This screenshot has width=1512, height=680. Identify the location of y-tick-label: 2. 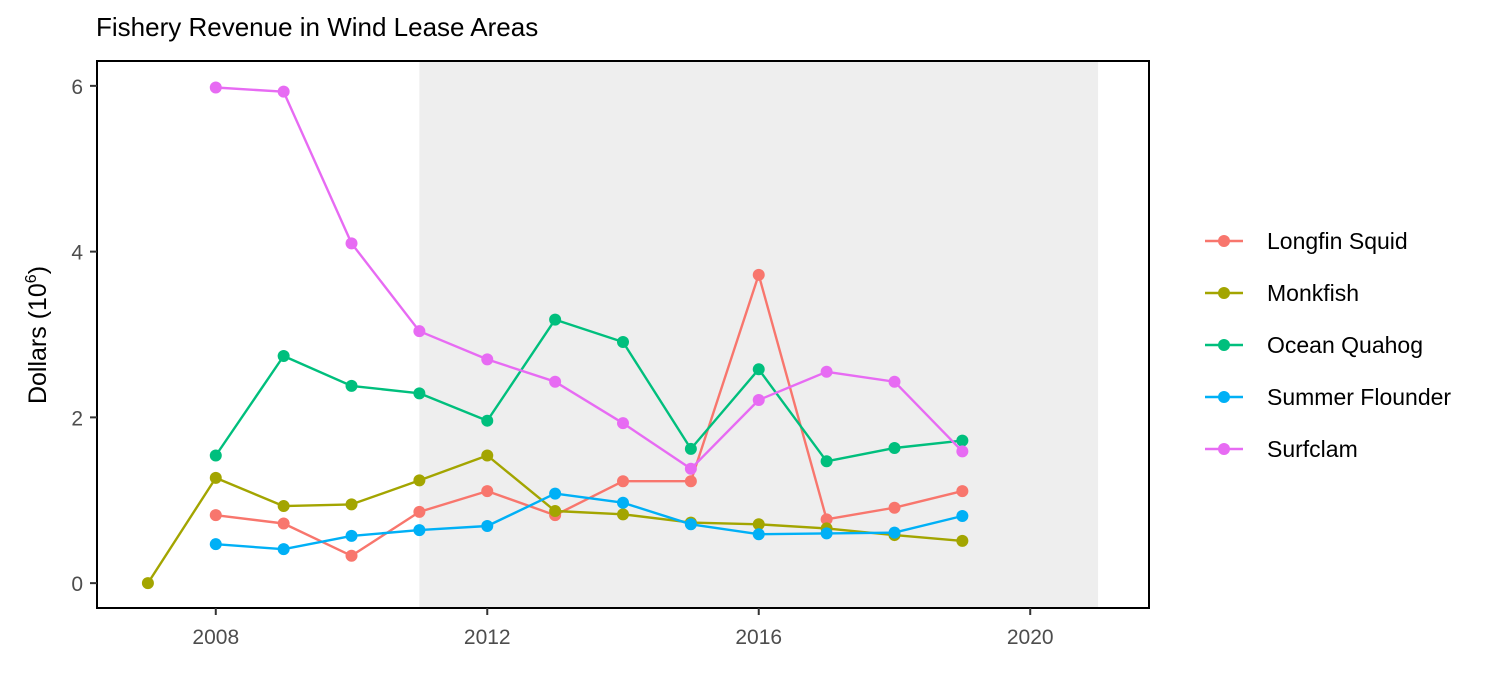
(77, 418).